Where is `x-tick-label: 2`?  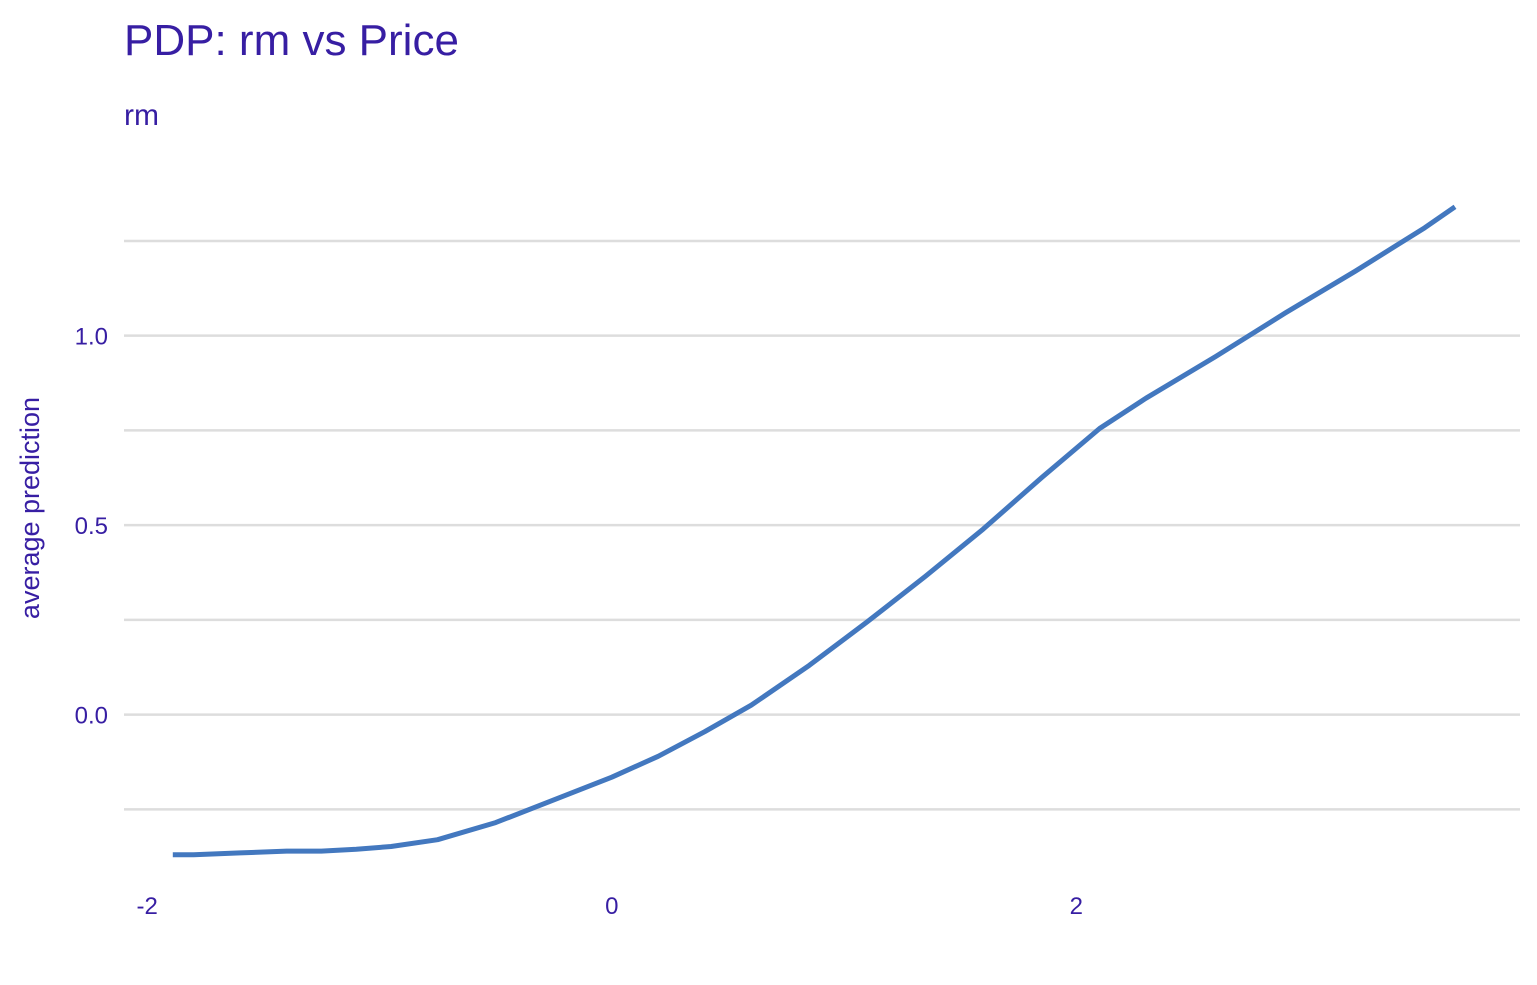 x-tick-label: 2 is located at coordinates (1076, 906).